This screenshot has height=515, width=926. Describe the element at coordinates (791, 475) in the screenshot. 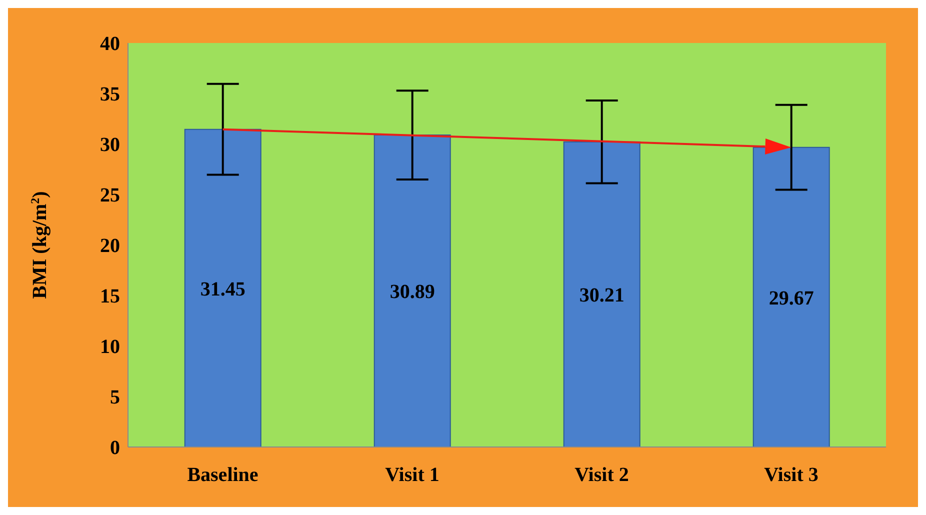

I see `x-tick-label: Visit 3` at that location.